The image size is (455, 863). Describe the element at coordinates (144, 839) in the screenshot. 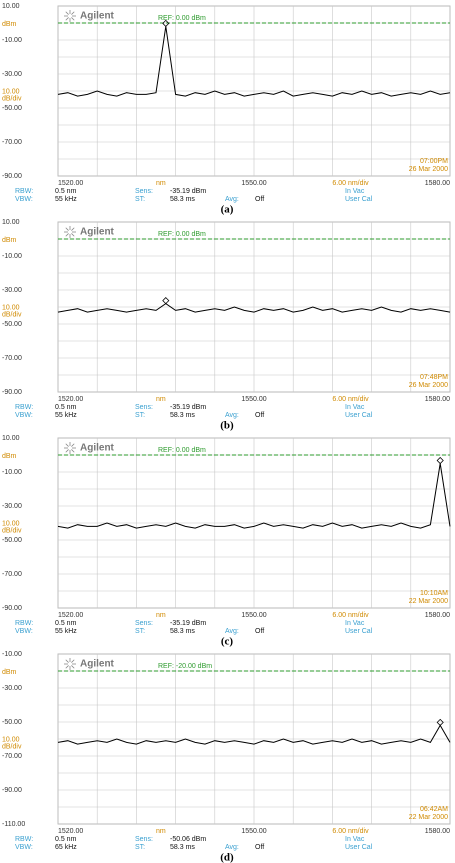

I see `info-label: Sens:` at that location.